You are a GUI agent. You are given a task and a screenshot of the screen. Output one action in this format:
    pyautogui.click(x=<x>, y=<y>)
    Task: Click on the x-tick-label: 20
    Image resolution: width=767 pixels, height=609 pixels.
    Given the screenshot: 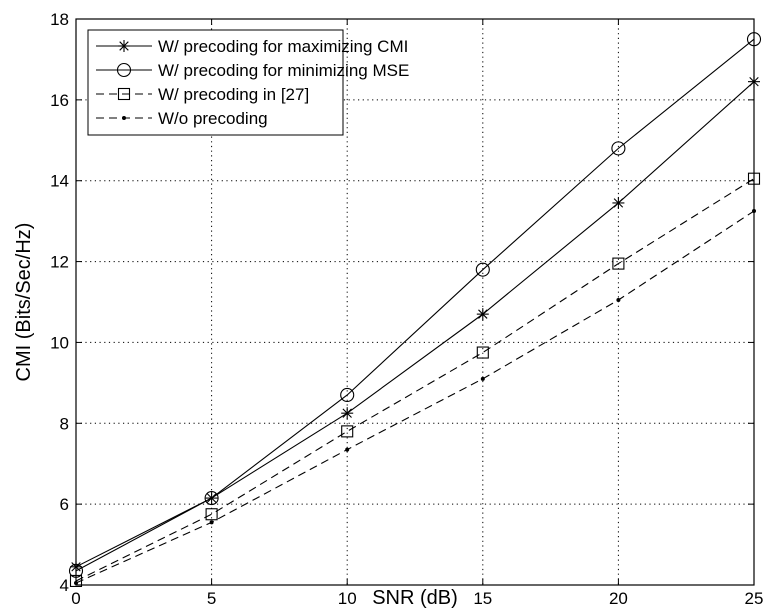 What is the action you would take?
    pyautogui.click(x=618, y=598)
    